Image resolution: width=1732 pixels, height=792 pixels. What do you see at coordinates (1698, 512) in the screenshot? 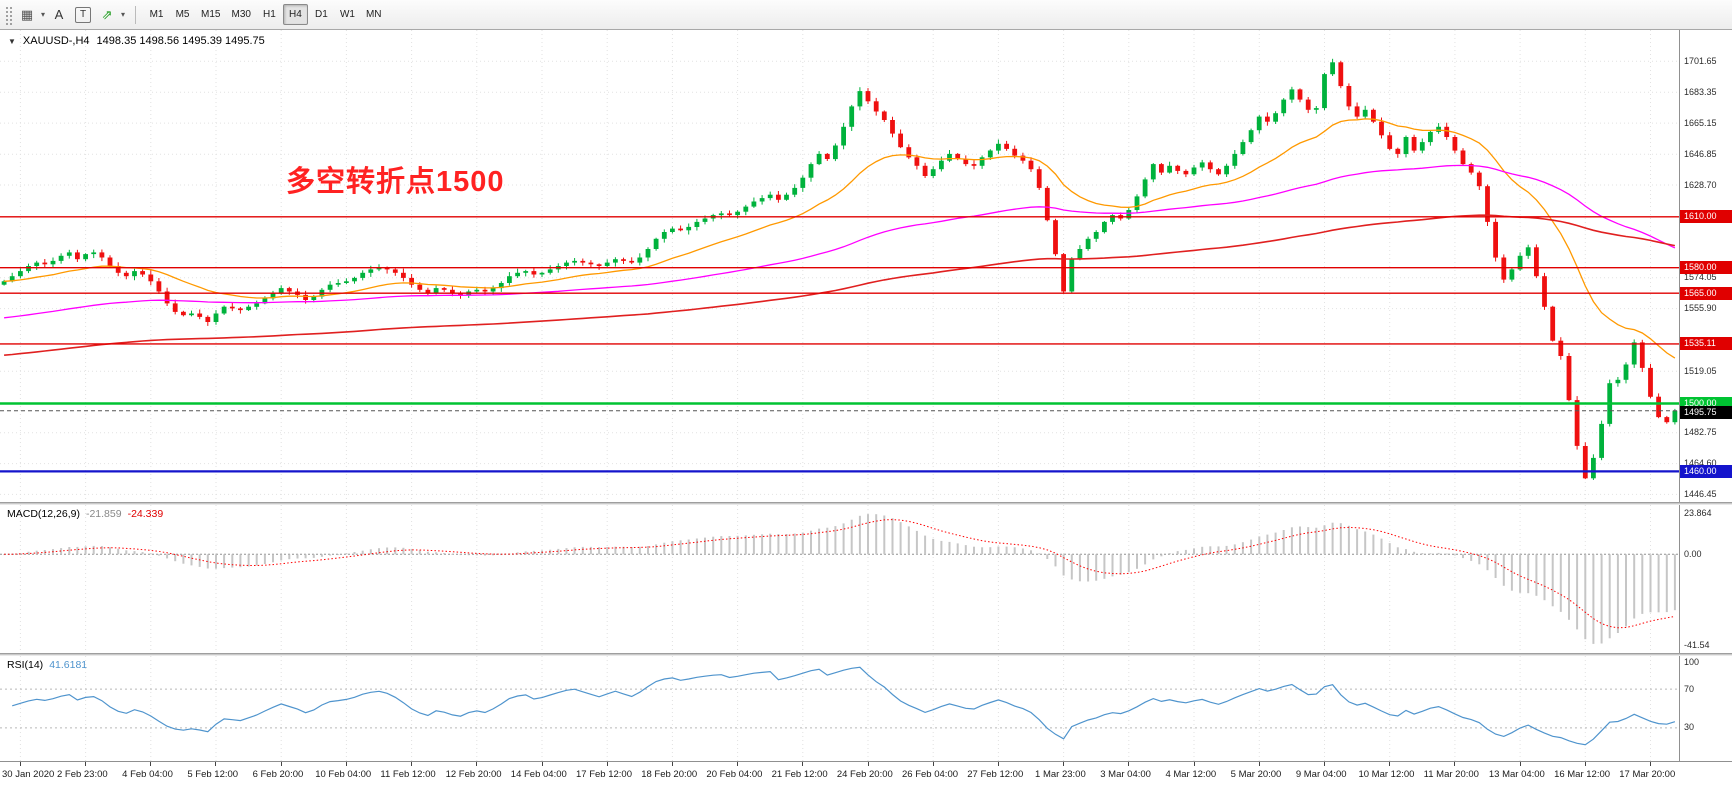
I see `macd-axis-label: 23.864` at bounding box center [1698, 512].